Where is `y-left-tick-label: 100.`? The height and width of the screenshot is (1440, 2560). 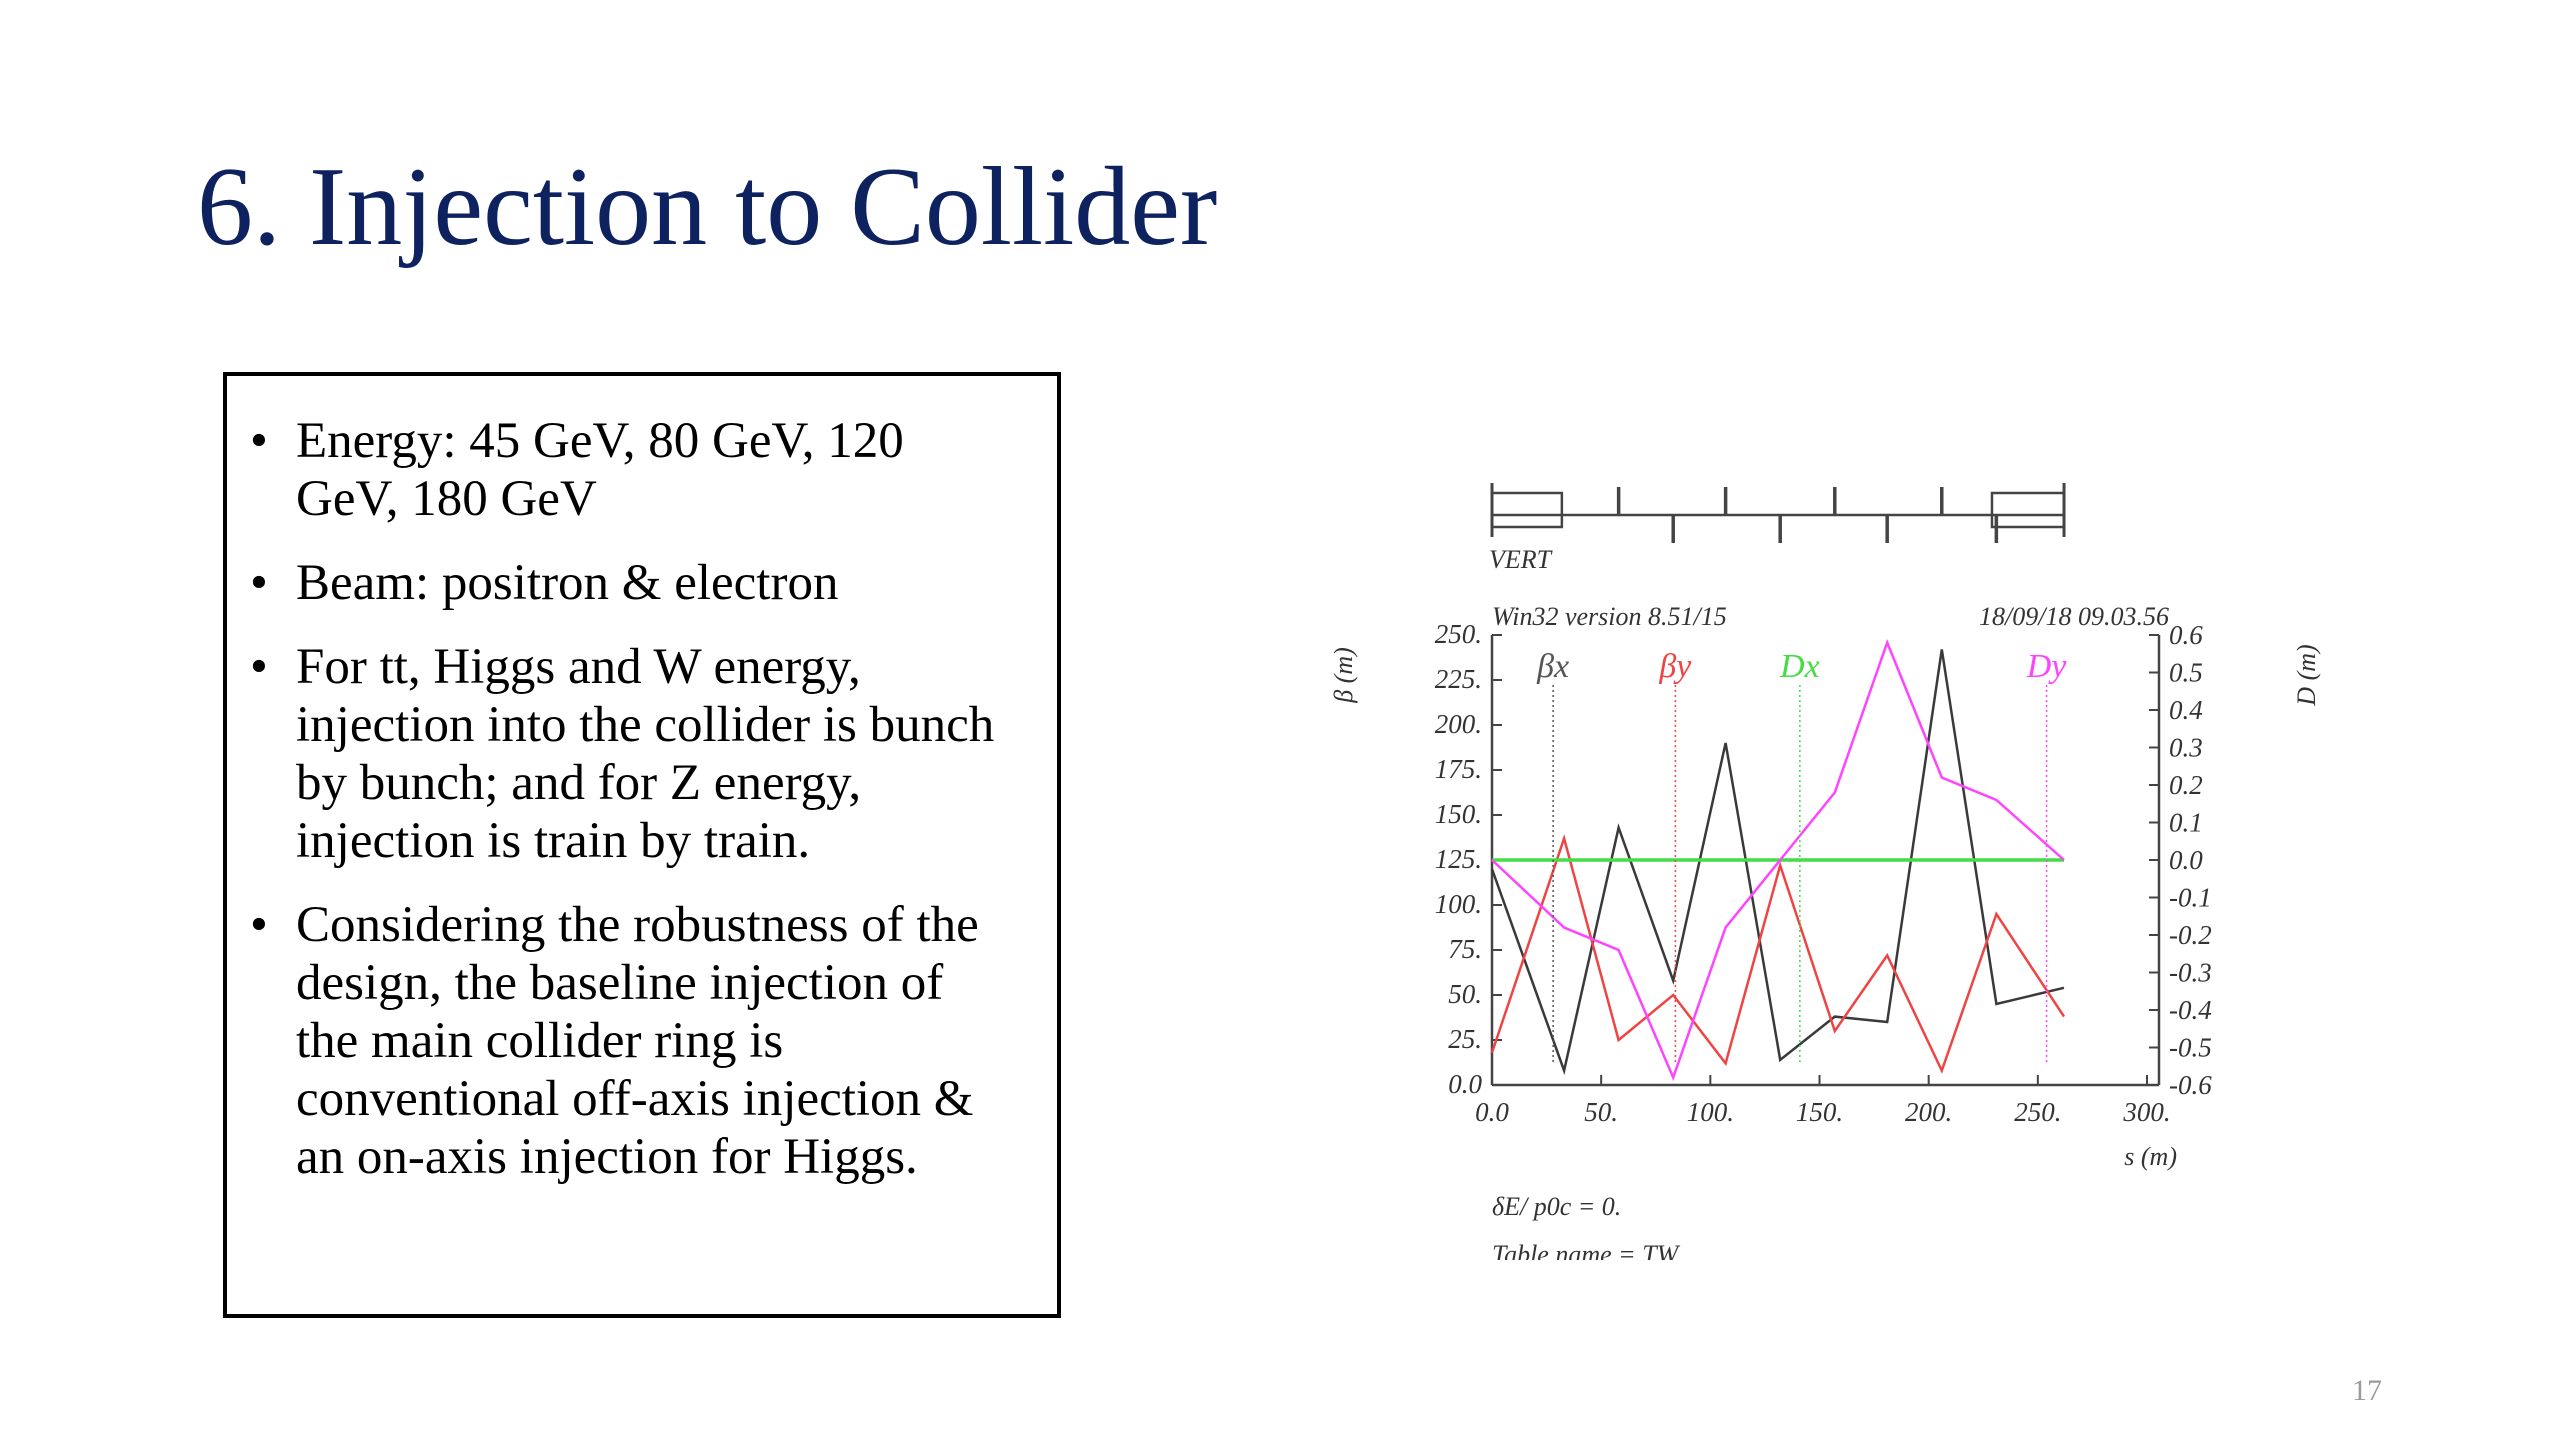
y-left-tick-label: 100. is located at coordinates (1458, 904).